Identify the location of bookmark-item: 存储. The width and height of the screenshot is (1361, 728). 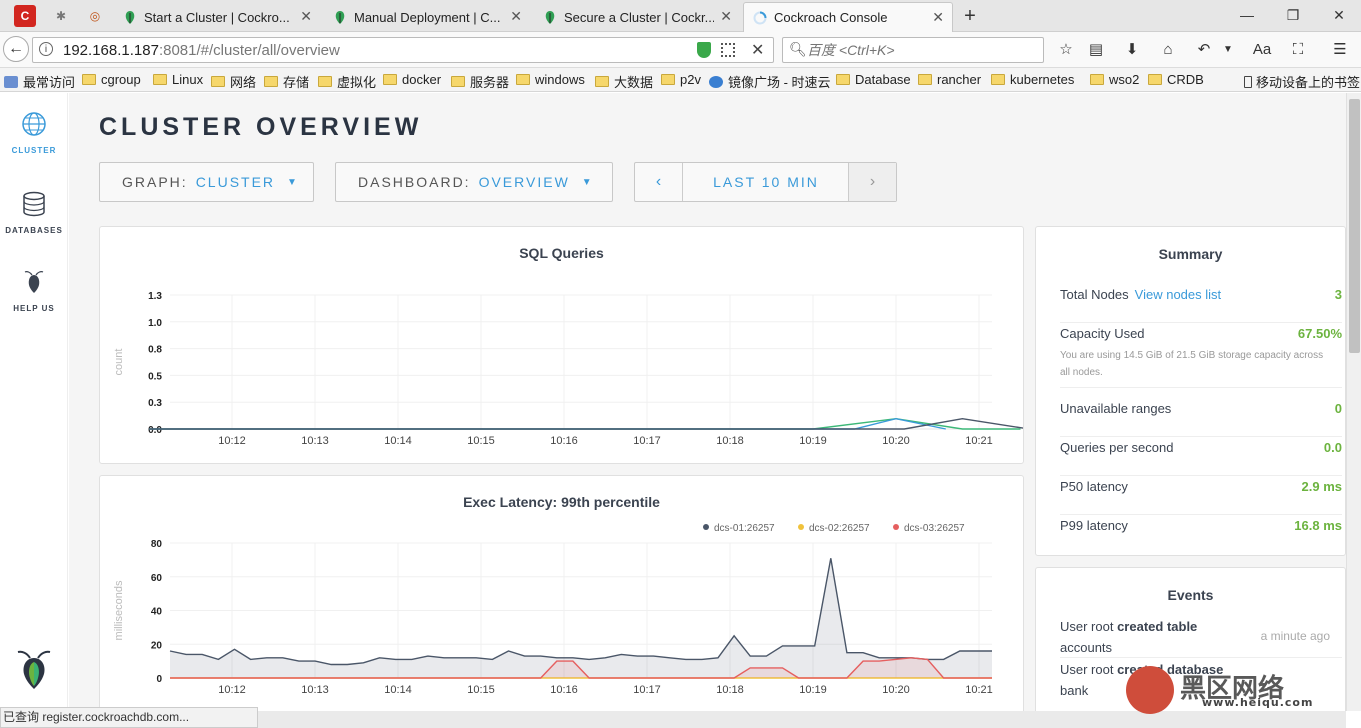
(286, 81).